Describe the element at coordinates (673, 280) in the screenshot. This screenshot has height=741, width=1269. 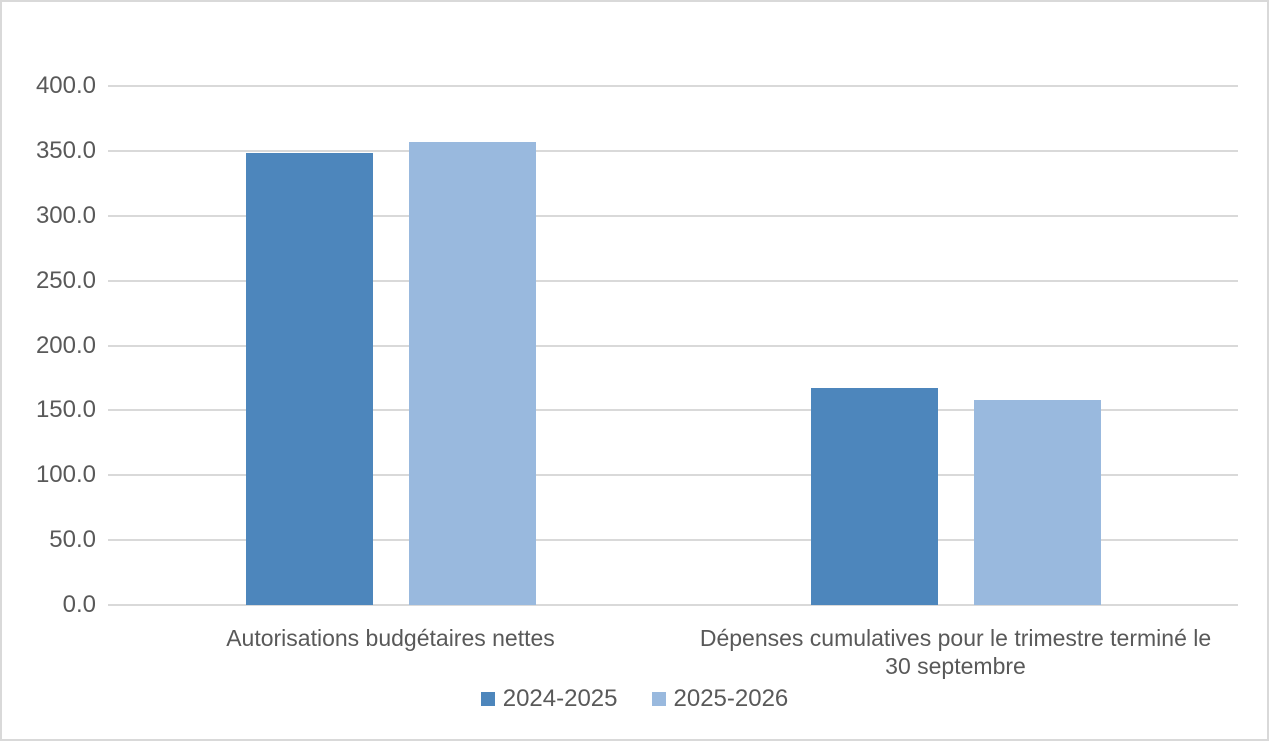
I see `gridline-250.0` at that location.